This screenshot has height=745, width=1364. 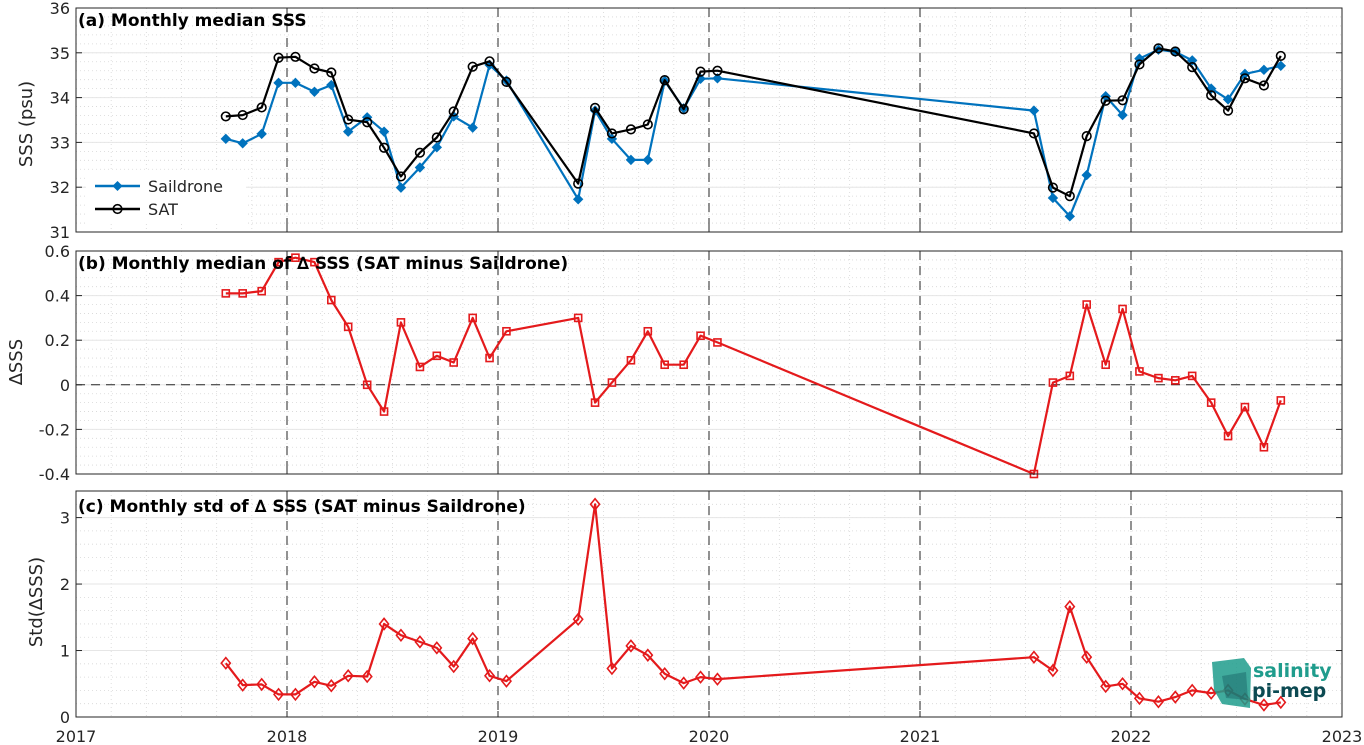 I want to click on x-tick-label: 2020, so click(x=709, y=736).